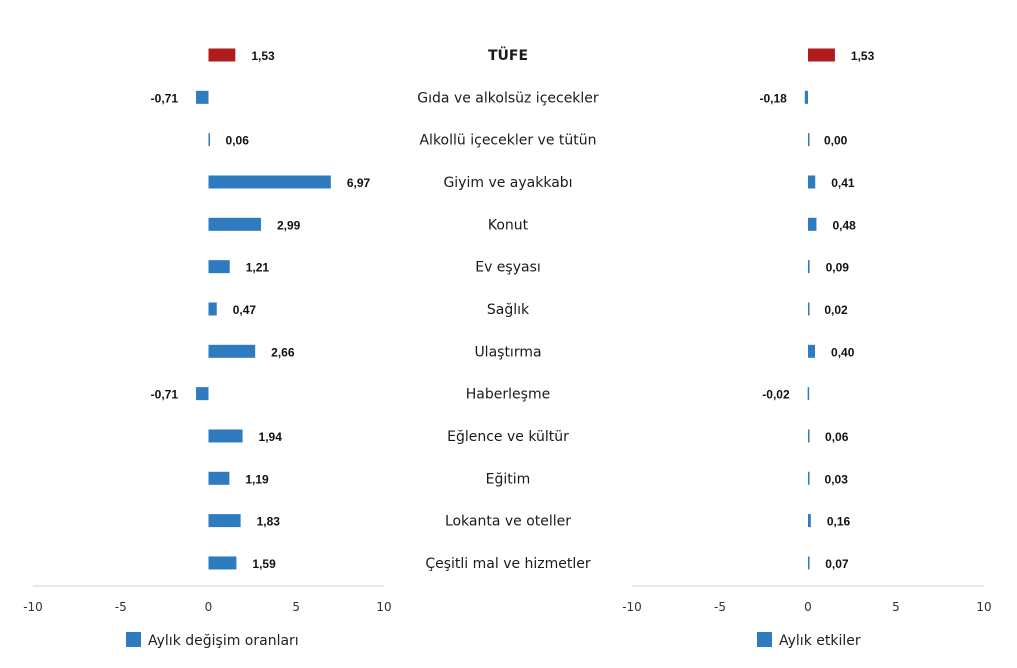 This screenshot has height=668, width=1017. What do you see at coordinates (508, 98) in the screenshot?
I see `category-label: Gıda ve alkolsüz içecekler` at bounding box center [508, 98].